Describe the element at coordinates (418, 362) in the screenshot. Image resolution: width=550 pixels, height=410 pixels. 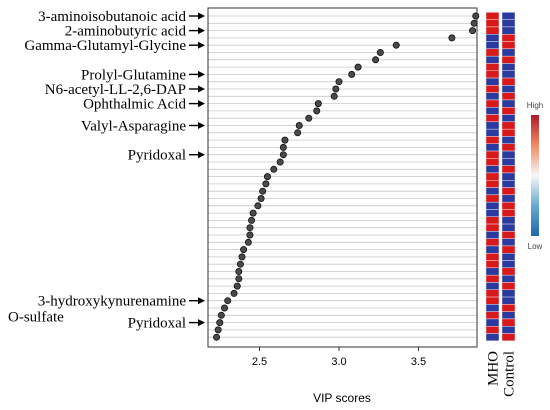
I see `x-tick-label: 3.5` at that location.